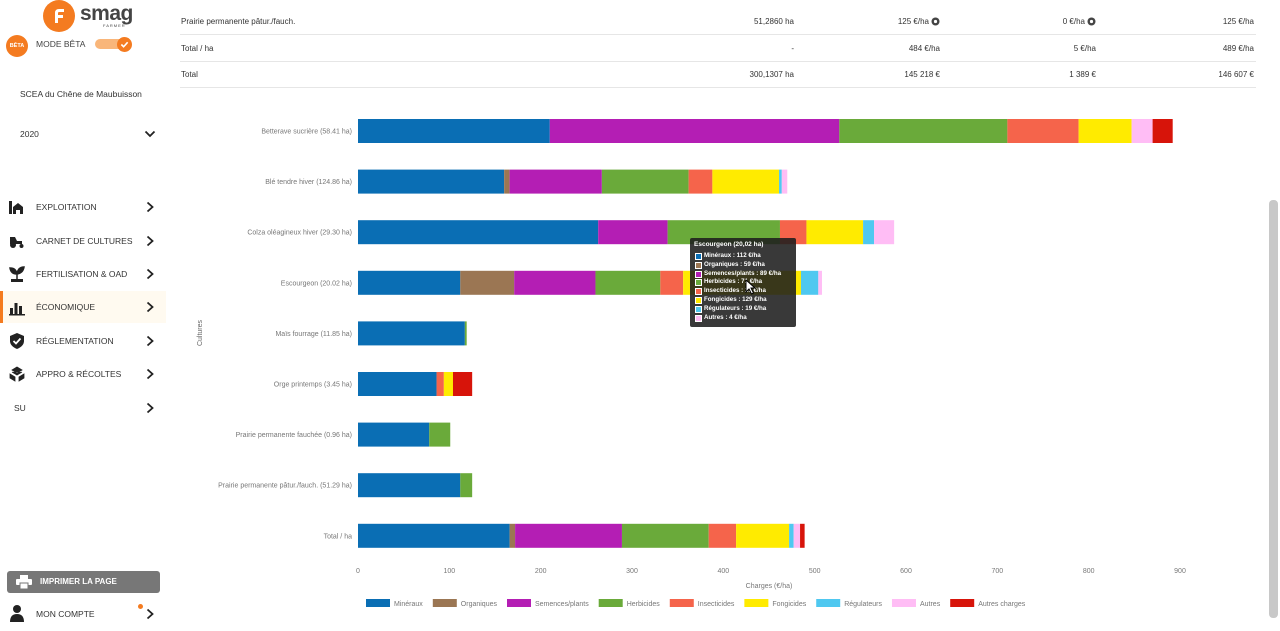 The height and width of the screenshot is (631, 1280). What do you see at coordinates (644, 604) in the screenshot?
I see `legend-label: Herbicides` at bounding box center [644, 604].